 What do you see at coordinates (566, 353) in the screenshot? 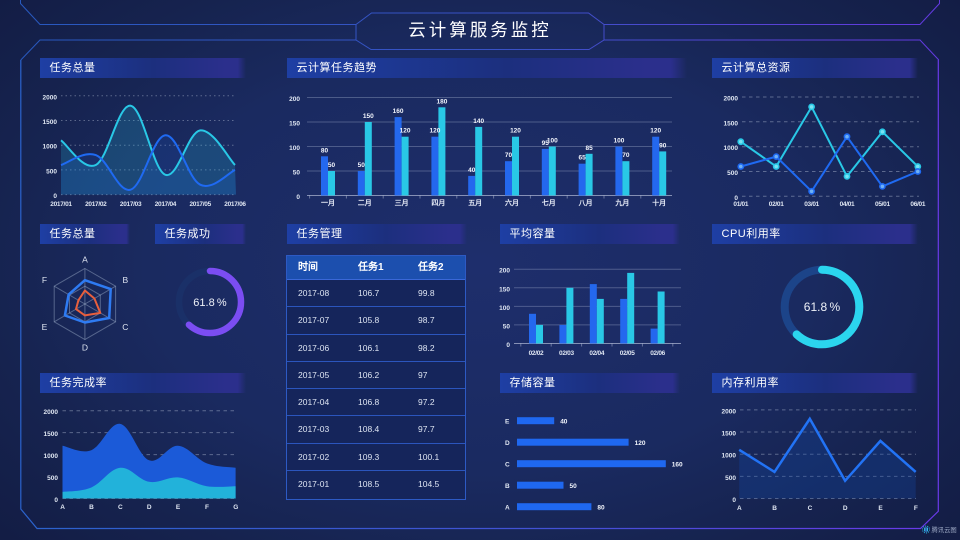
I see `svg-text: 02/03` at bounding box center [566, 353].